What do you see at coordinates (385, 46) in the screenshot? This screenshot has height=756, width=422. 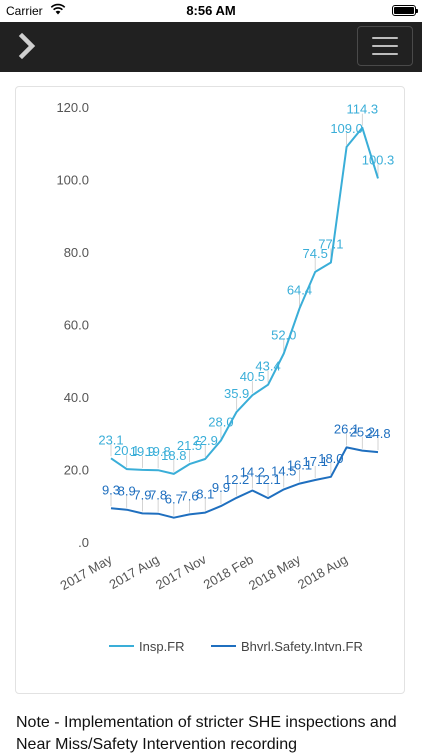 I see `hamburger-menu-button` at bounding box center [385, 46].